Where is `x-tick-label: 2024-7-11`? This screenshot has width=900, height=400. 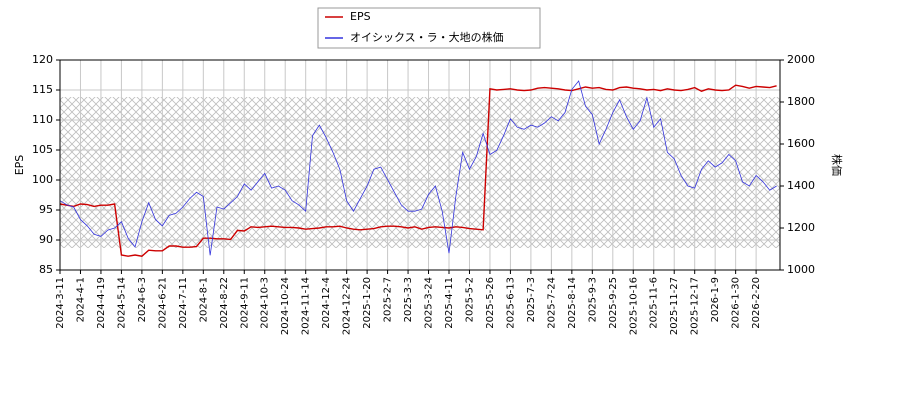
x-tick-label: 2024-7-11 is located at coordinates (183, 303).